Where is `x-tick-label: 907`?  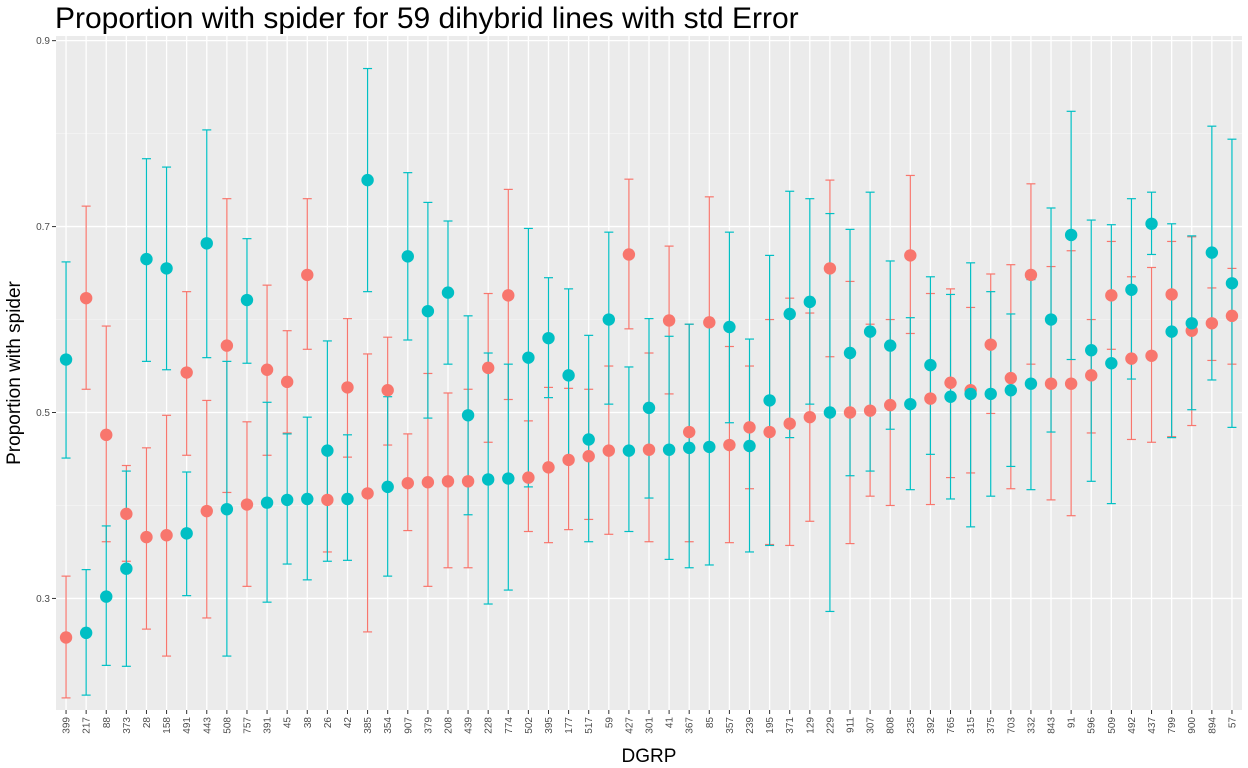 x-tick-label: 907 is located at coordinates (408, 725).